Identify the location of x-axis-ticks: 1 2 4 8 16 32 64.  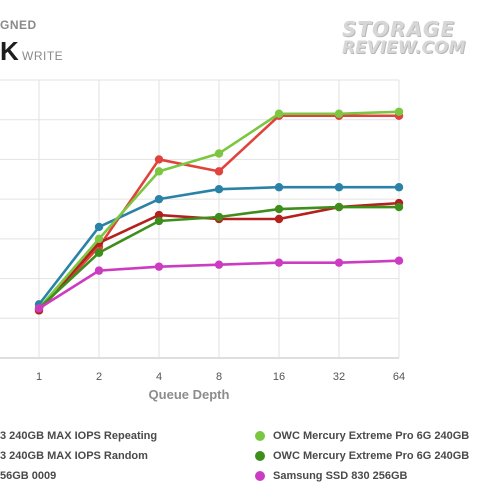
(220, 377).